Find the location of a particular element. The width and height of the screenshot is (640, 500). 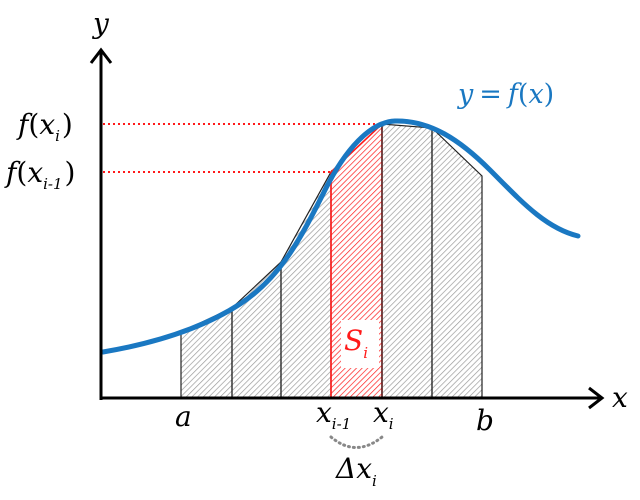

y-axis-arrow-icon is located at coordinates (101, 55).